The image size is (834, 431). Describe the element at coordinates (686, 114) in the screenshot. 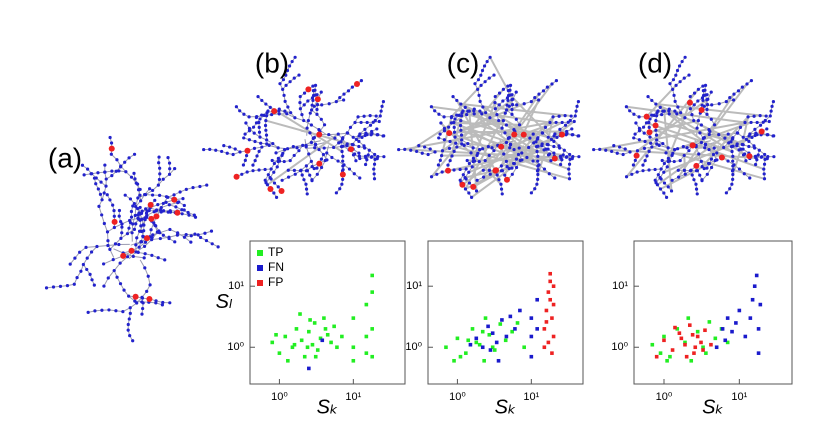

I see `network-shortcut` at that location.